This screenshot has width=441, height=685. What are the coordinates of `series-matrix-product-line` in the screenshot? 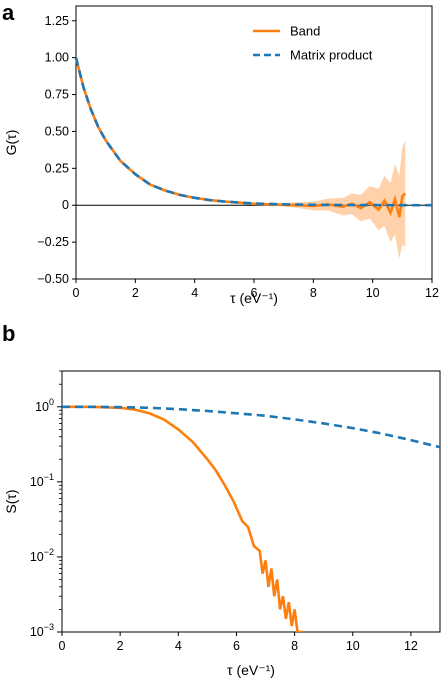 It's located at (251, 427).